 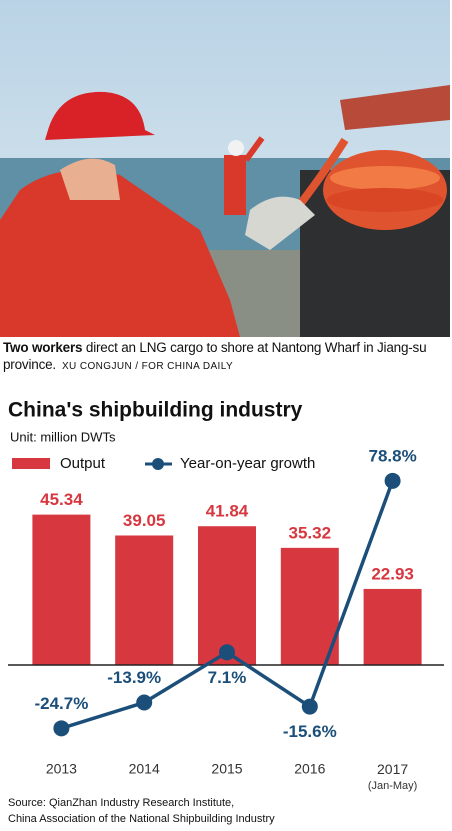 I want to click on bar-value-label: 39.05, so click(x=144, y=520).